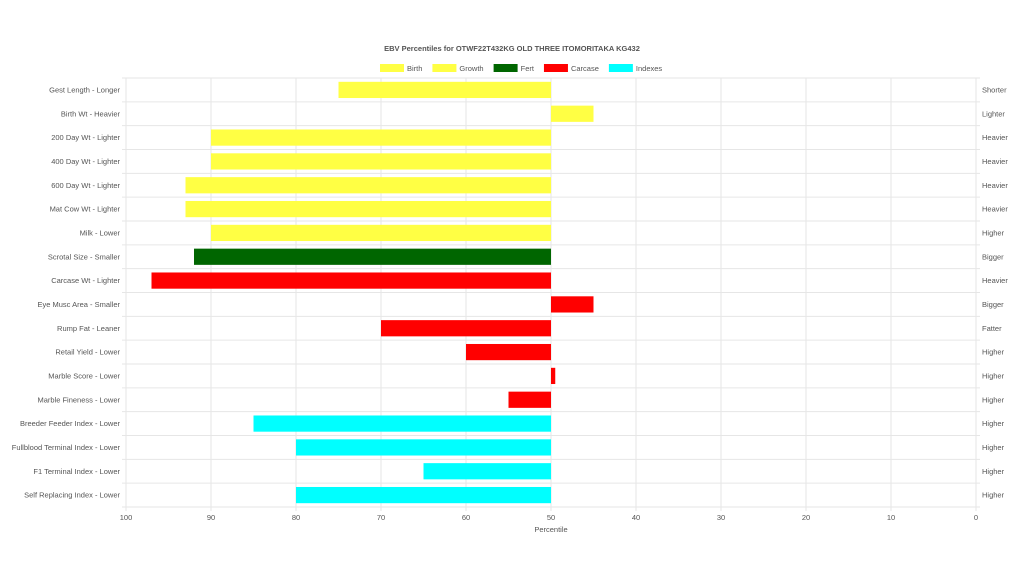 Image resolution: width=1024 pixels, height=576 pixels. What do you see at coordinates (84, 256) in the screenshot?
I see `category-label: Scrotal Size - Smaller` at bounding box center [84, 256].